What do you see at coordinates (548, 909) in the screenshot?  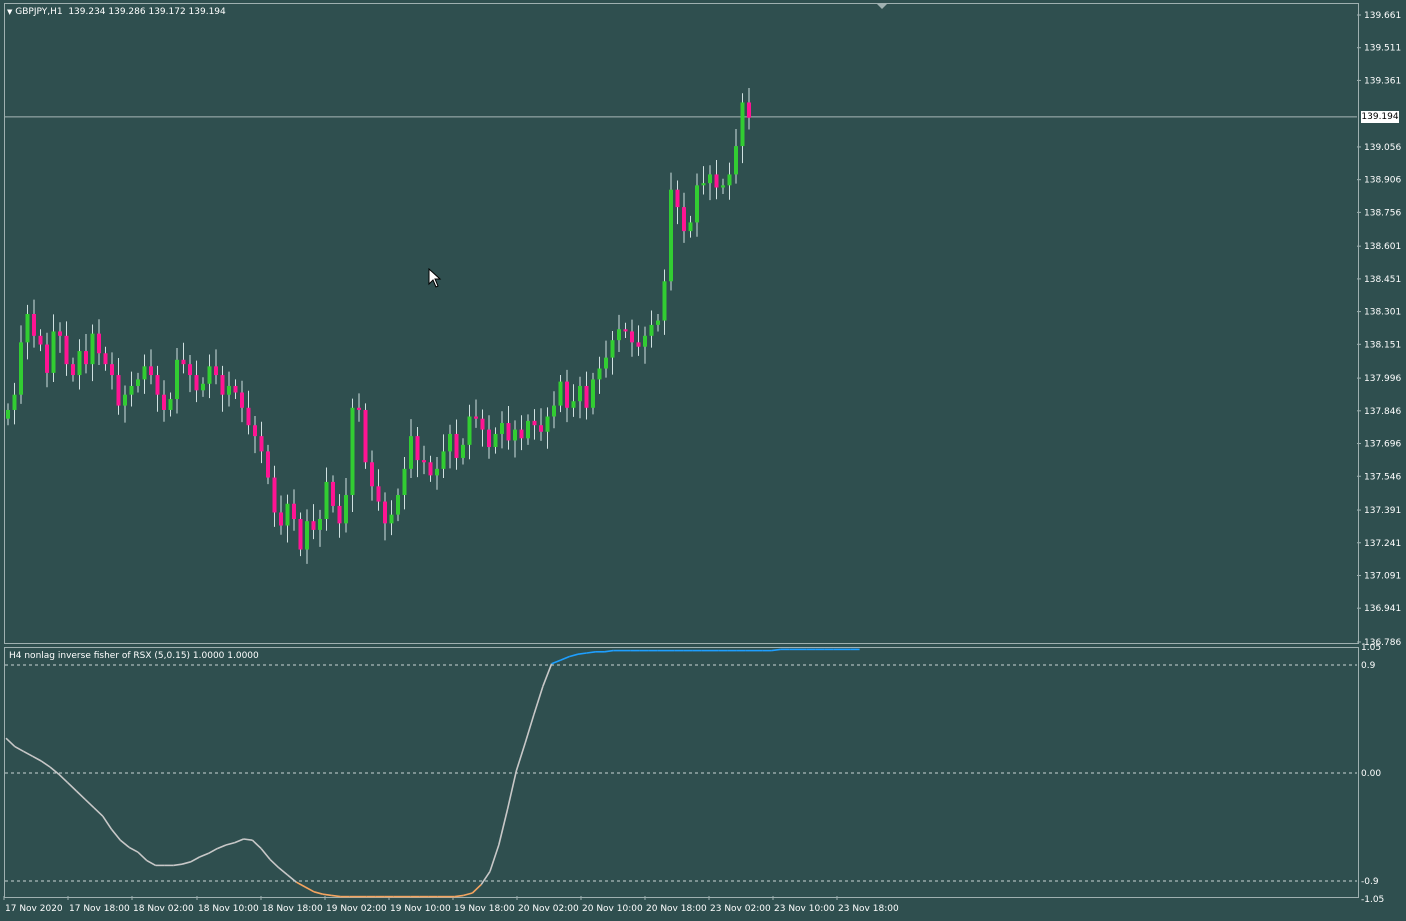 I see `time-axis-label: 20 Nov 02:00` at bounding box center [548, 909].